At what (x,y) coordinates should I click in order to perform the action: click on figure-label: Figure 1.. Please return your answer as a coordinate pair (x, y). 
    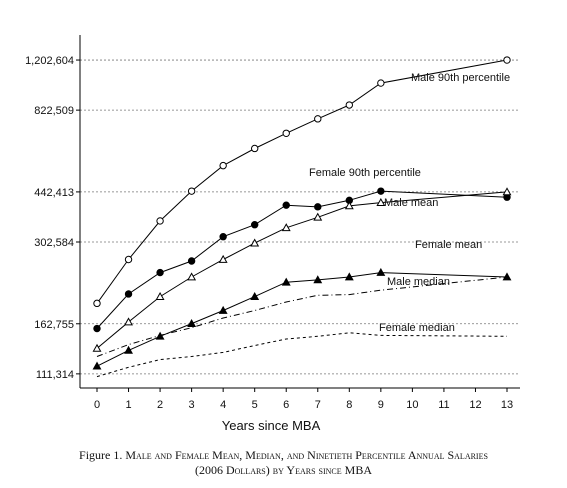
    Looking at the image, I should click on (101, 455).